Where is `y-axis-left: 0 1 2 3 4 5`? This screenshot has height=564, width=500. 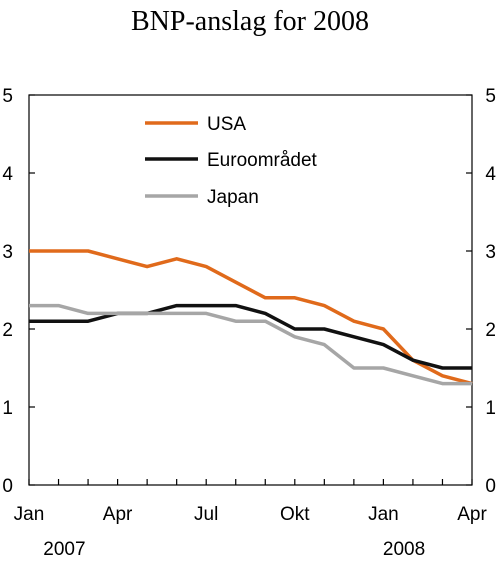
y-axis-left: 0 1 2 3 4 5 is located at coordinates (18, 291).